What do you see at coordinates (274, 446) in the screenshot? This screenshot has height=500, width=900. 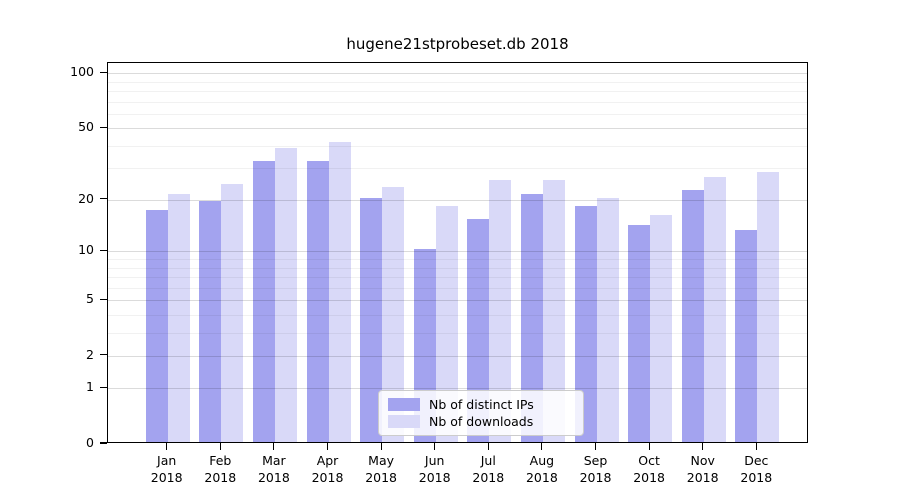 I see `x-tick-mark-mar` at bounding box center [274, 446].